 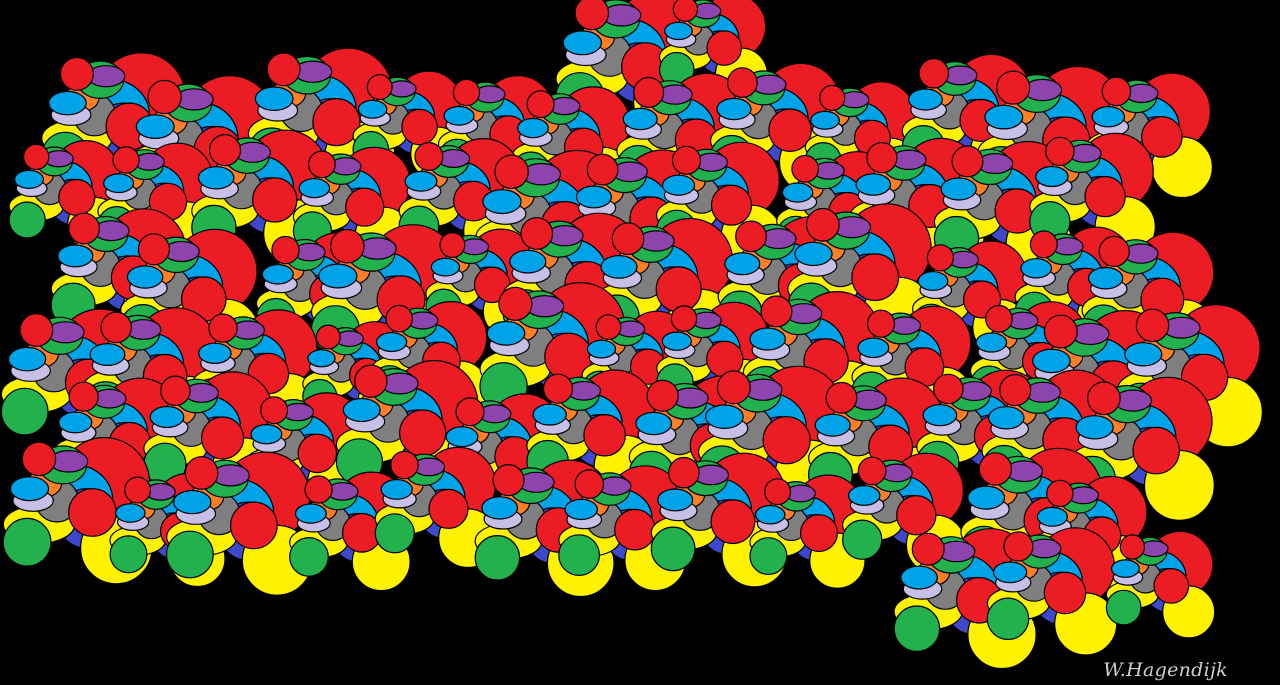 What do you see at coordinates (1165, 670) in the screenshot?
I see `artist-signature: W.Hagendijk` at bounding box center [1165, 670].